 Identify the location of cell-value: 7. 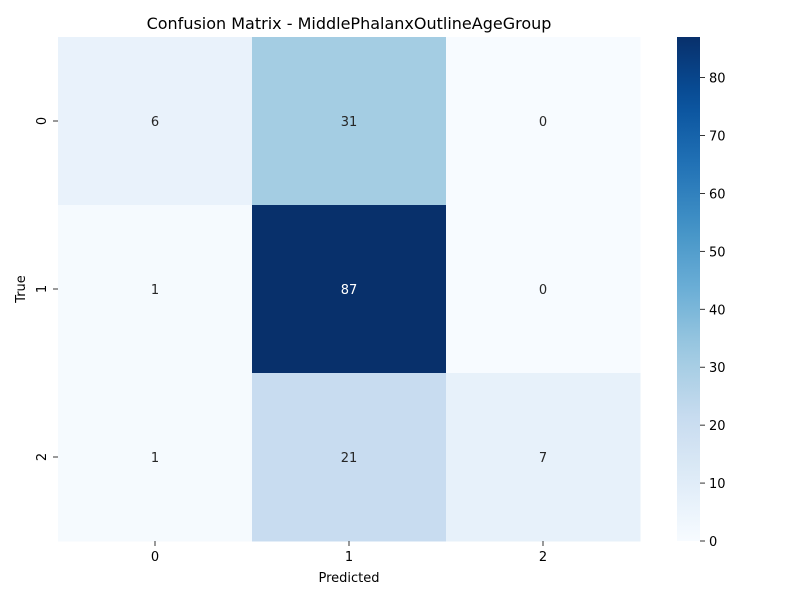
(543, 458).